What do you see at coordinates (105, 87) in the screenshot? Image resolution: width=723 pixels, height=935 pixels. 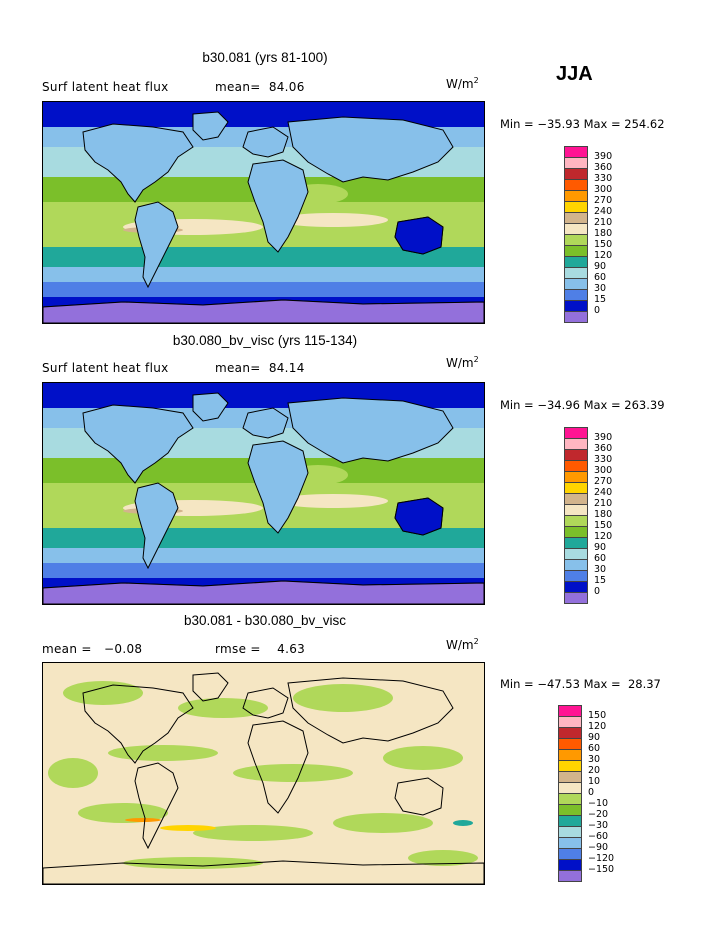 I see `panel-1-variable-label: Surf latent heat flux` at bounding box center [105, 87].